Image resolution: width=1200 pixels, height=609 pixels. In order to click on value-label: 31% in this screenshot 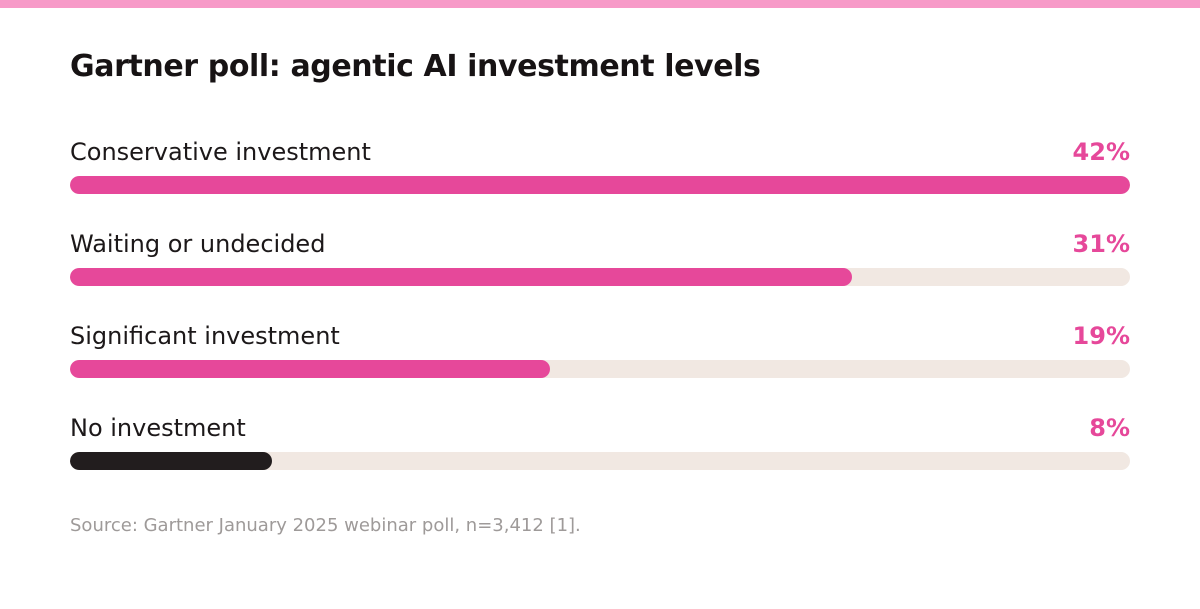, I will do `click(1101, 244)`.